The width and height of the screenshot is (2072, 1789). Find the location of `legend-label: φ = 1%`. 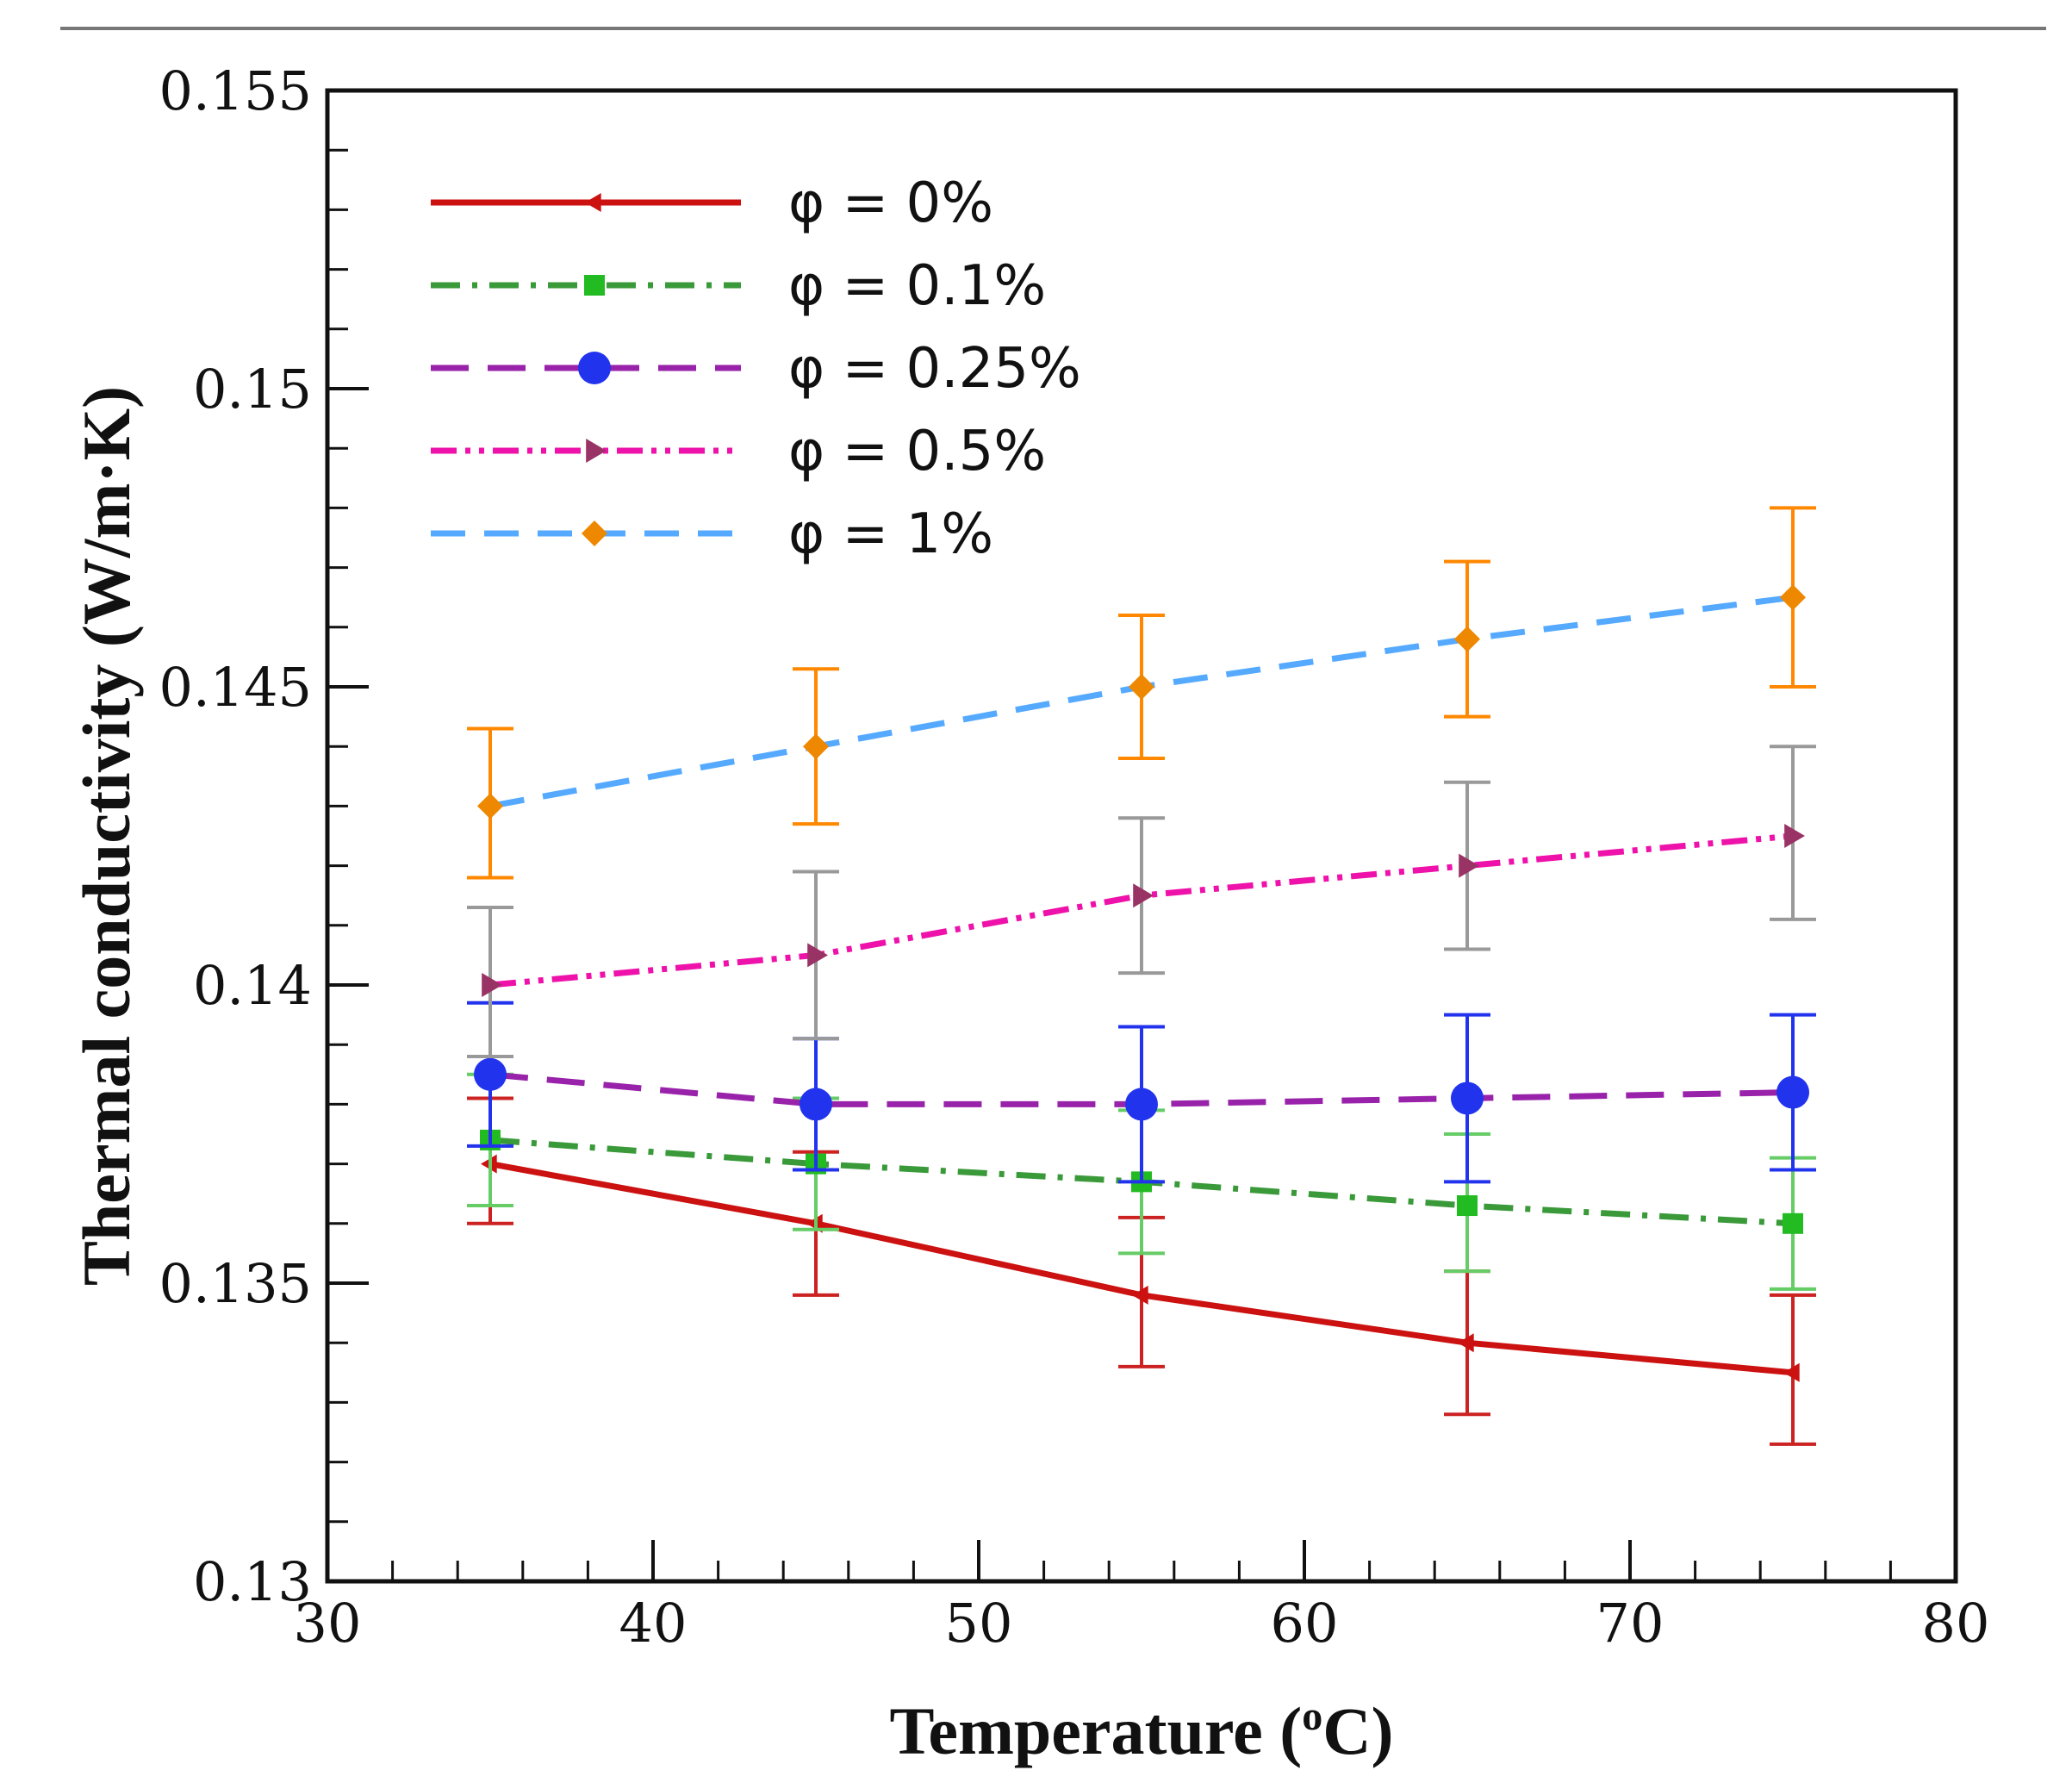

legend-label: φ = 1% is located at coordinates (891, 534).